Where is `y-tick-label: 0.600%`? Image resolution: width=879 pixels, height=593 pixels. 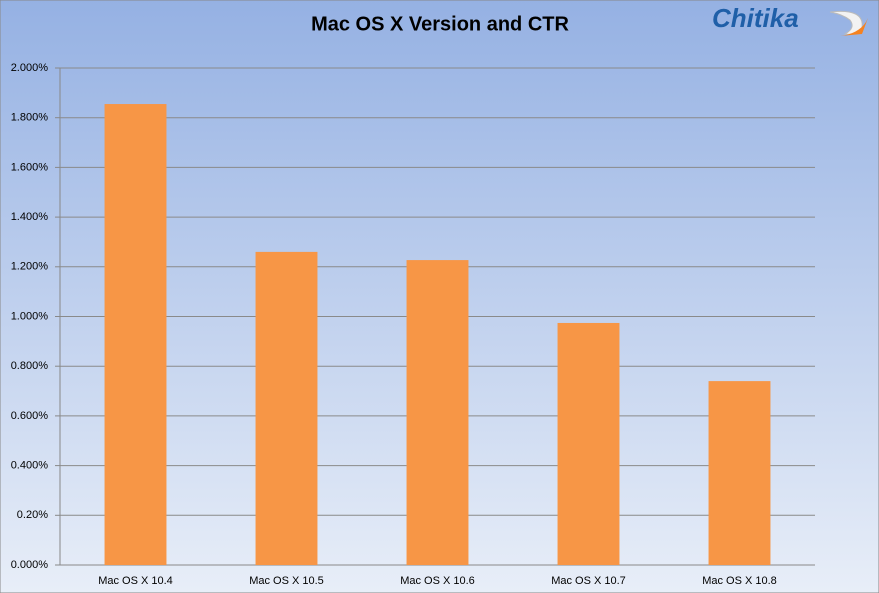 y-tick-label: 0.600% is located at coordinates (30, 416).